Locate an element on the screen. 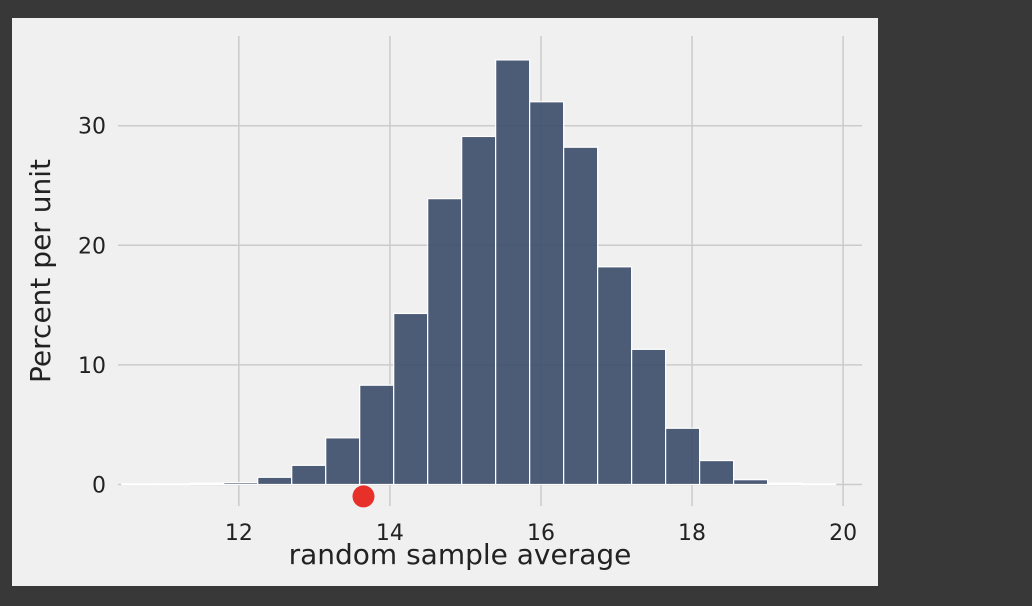 The width and height of the screenshot is (1032, 606). y-tick-label: 30 is located at coordinates (92, 127).